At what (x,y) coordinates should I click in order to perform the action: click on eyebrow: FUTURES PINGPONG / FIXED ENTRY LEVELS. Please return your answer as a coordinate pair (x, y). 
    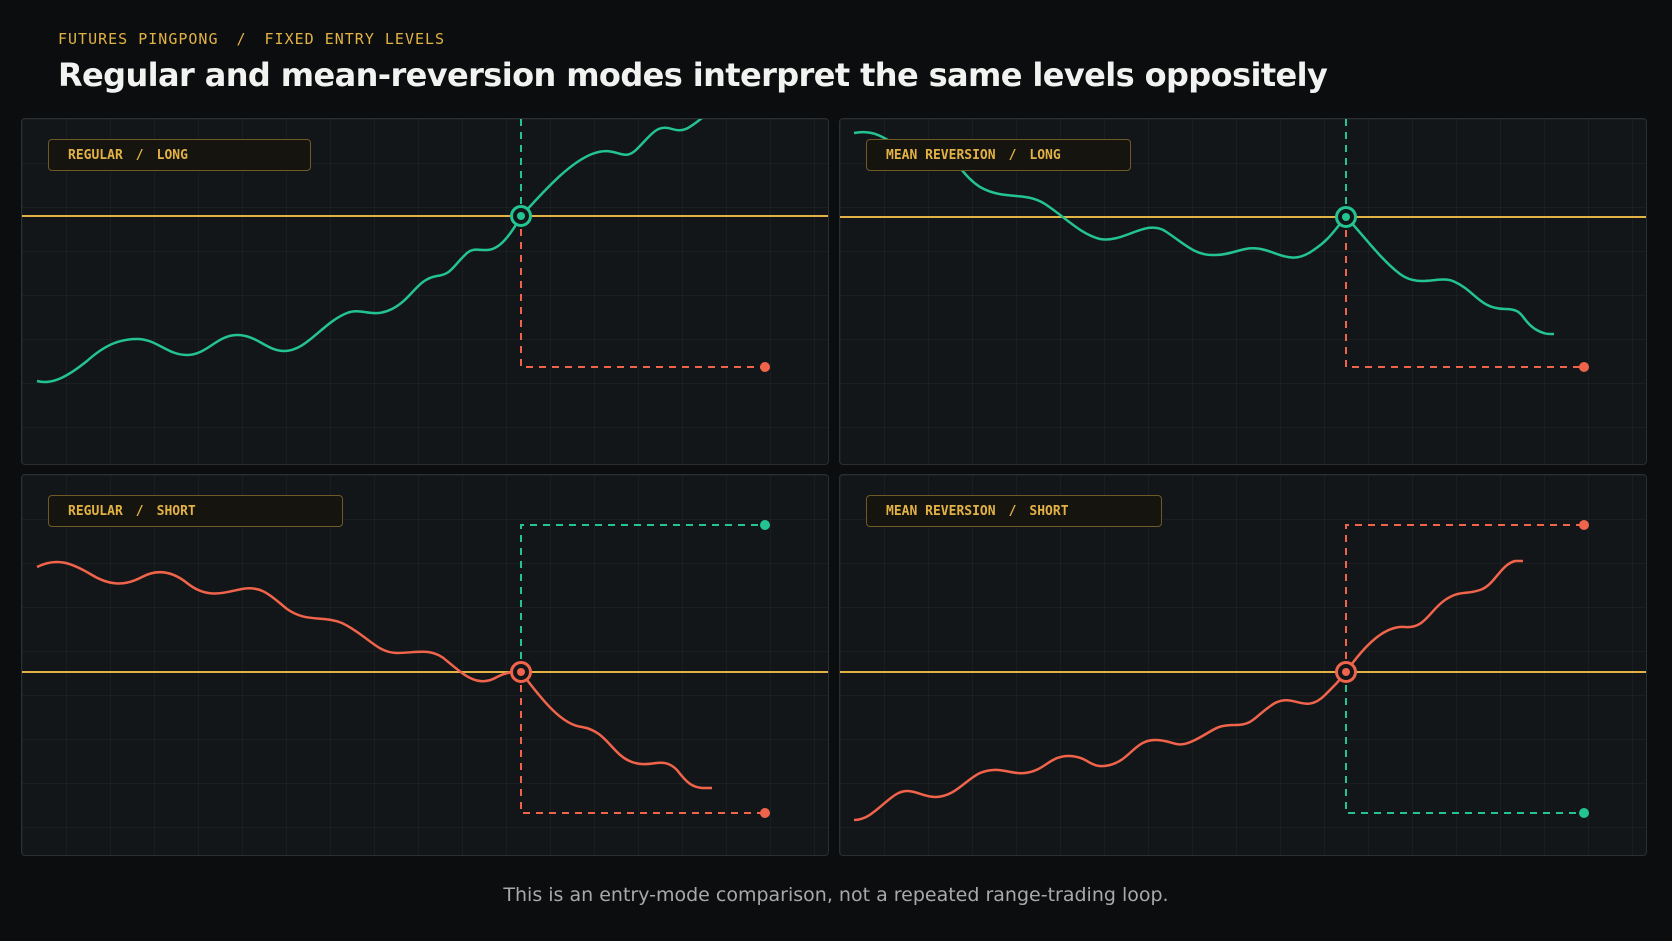
    Looking at the image, I should click on (251, 39).